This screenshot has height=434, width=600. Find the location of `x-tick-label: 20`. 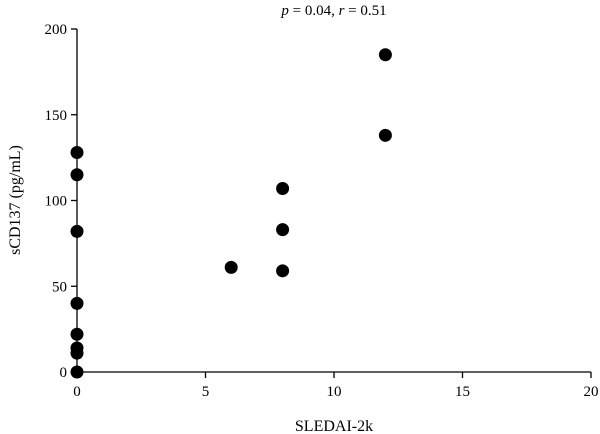

x-tick-label: 20 is located at coordinates (591, 392).